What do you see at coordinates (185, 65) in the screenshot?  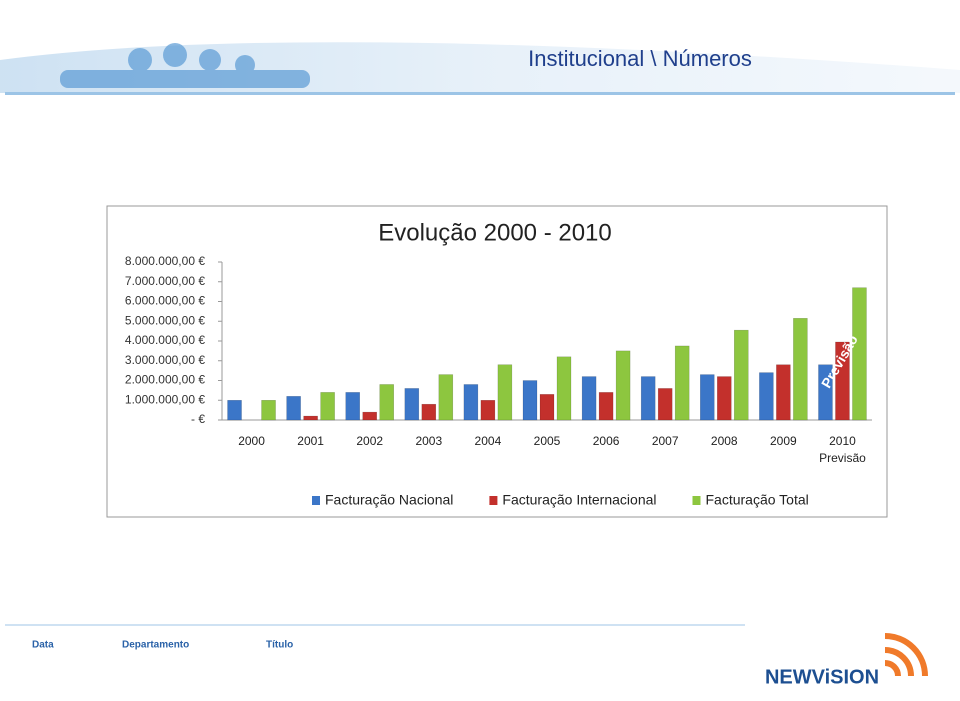 I see `header-logo` at bounding box center [185, 65].